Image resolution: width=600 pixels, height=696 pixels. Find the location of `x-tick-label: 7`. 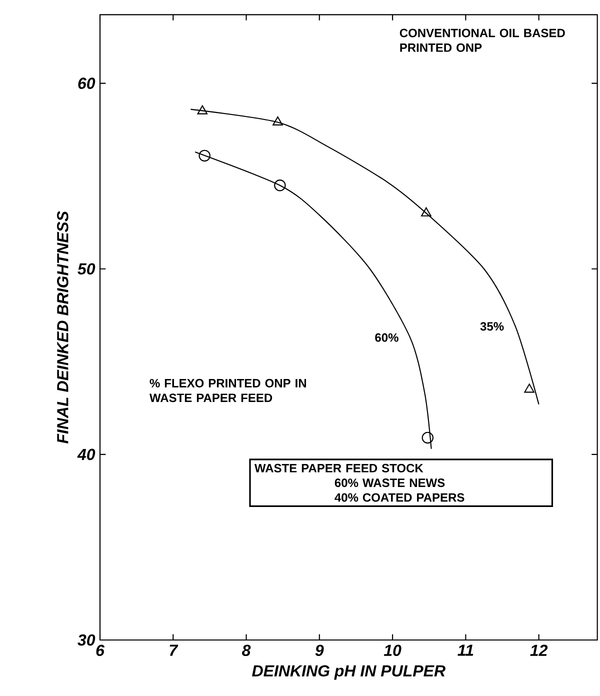

x-tick-label: 7 is located at coordinates (174, 650).